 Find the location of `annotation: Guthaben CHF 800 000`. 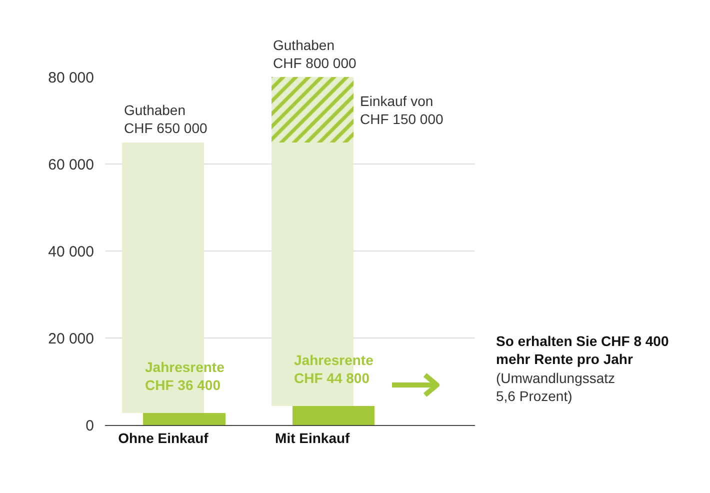

annotation: Guthaben CHF 800 000 is located at coordinates (314, 54).